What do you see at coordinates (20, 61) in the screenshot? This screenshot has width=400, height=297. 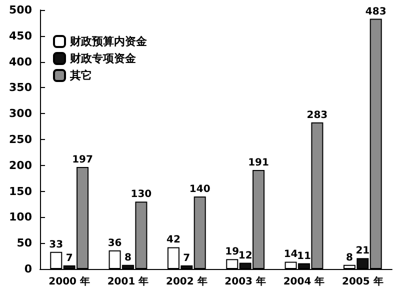 I see `y-tick-label: 400` at bounding box center [20, 61].